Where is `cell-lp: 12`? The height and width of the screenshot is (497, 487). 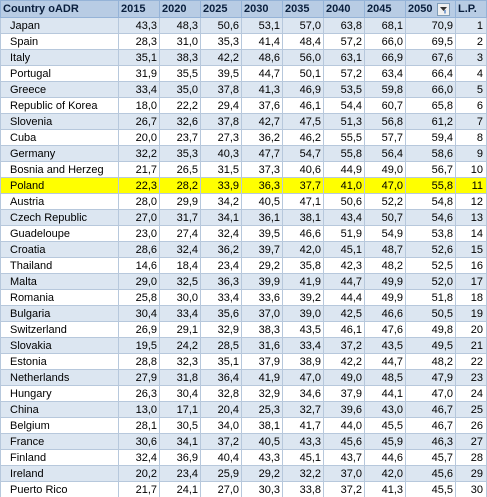
cell-lp: 12 is located at coordinates (471, 201).